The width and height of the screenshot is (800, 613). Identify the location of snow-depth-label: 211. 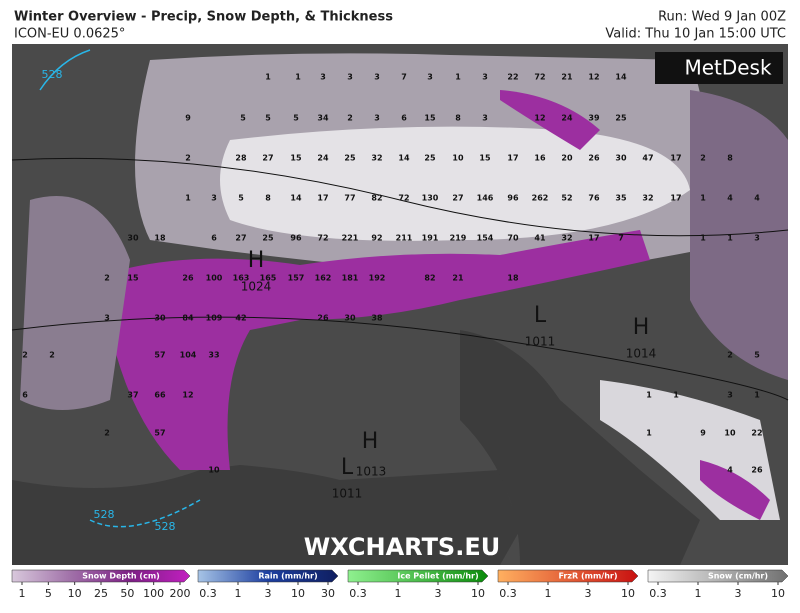
(404, 238).